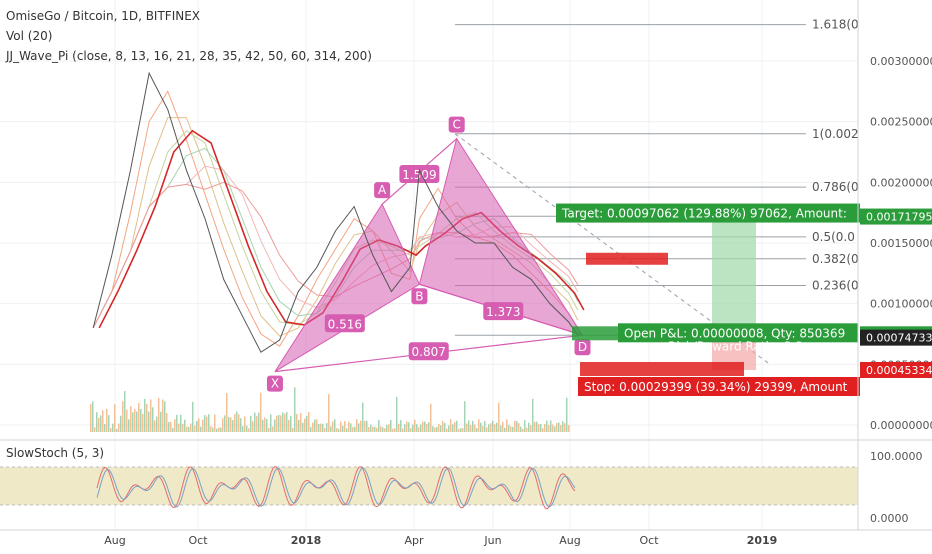 Image resolution: width=932 pixels, height=554 pixels. What do you see at coordinates (662, 368) in the screenshot?
I see `stop-marker` at bounding box center [662, 368].